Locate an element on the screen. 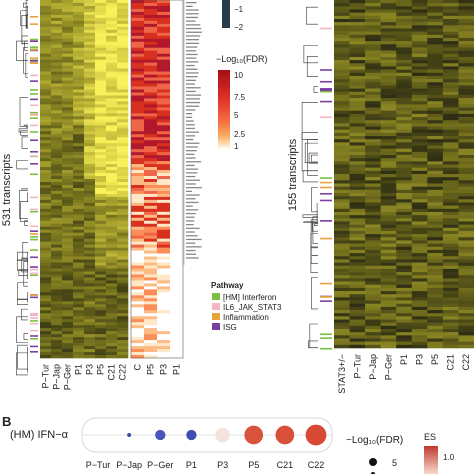 The image size is (474, 474). right-dendrogram is located at coordinates (309, 177).